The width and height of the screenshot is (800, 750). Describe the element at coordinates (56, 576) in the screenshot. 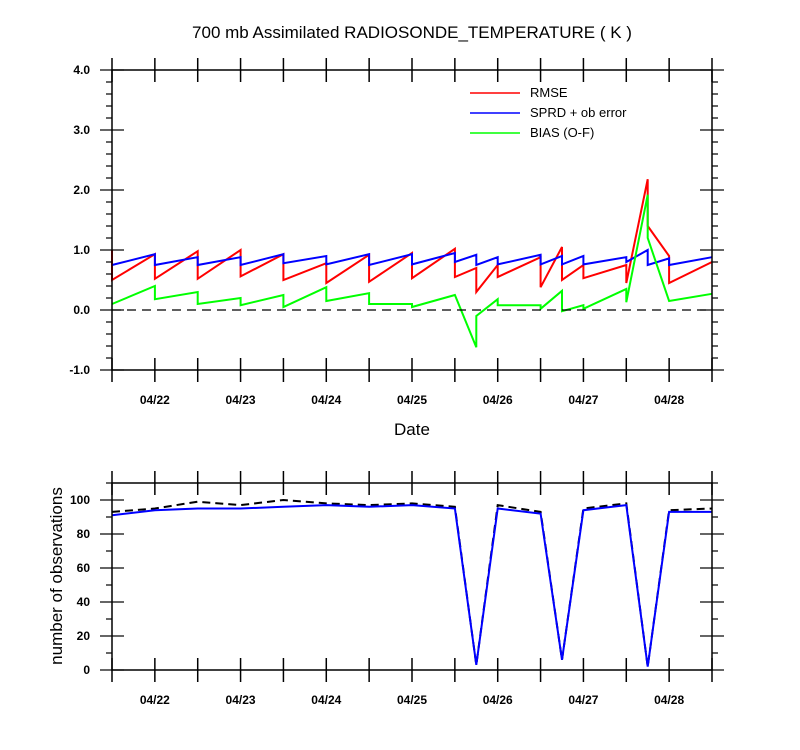

I see `y-axis-label-observations: number of observations` at that location.